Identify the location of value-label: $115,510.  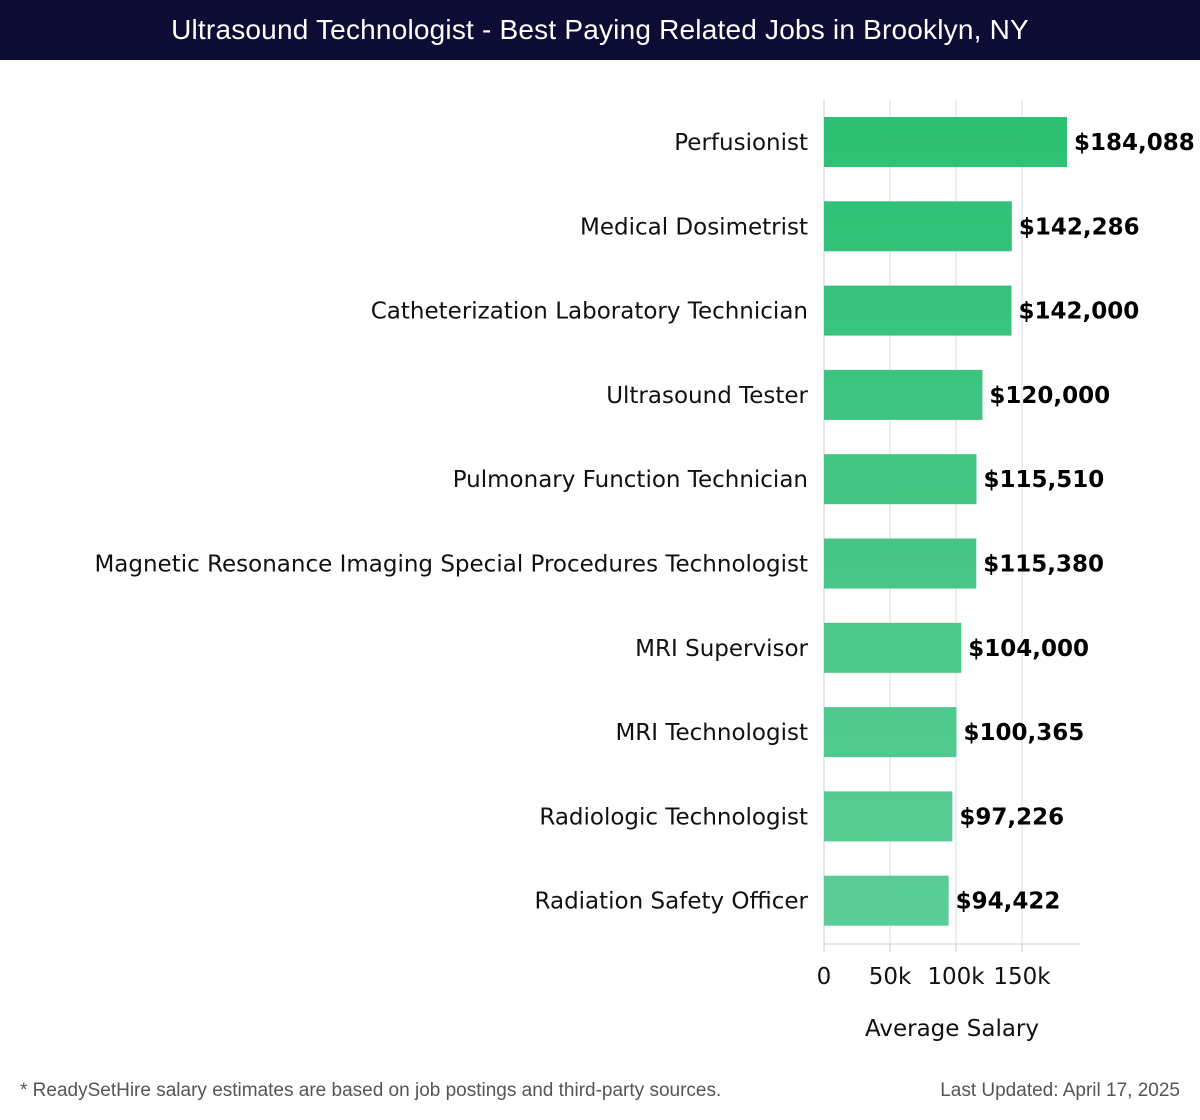
(1043, 480).